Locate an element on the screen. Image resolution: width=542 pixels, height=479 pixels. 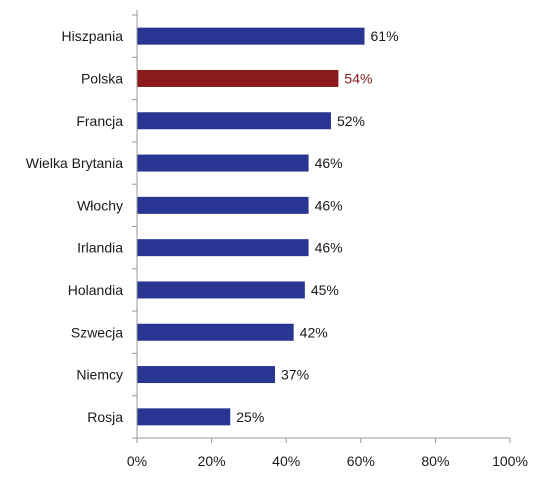
bar-włochy is located at coordinates (223, 205).